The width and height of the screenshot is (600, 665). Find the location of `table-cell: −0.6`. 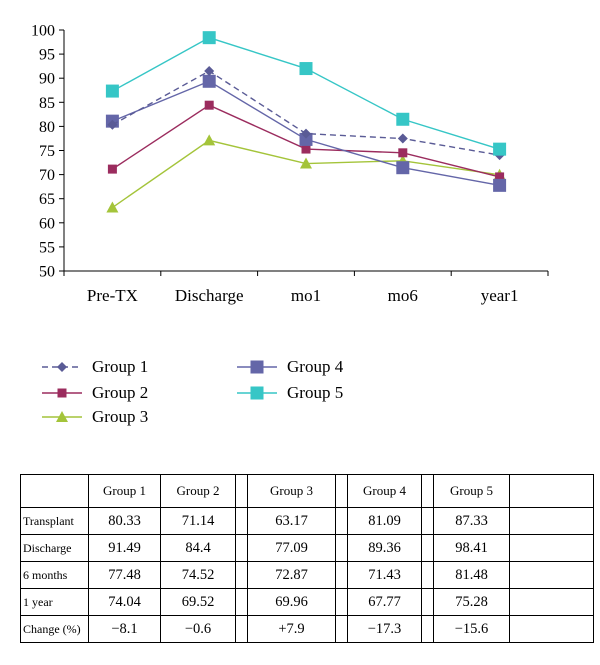

table-cell: −0.6 is located at coordinates (198, 629).